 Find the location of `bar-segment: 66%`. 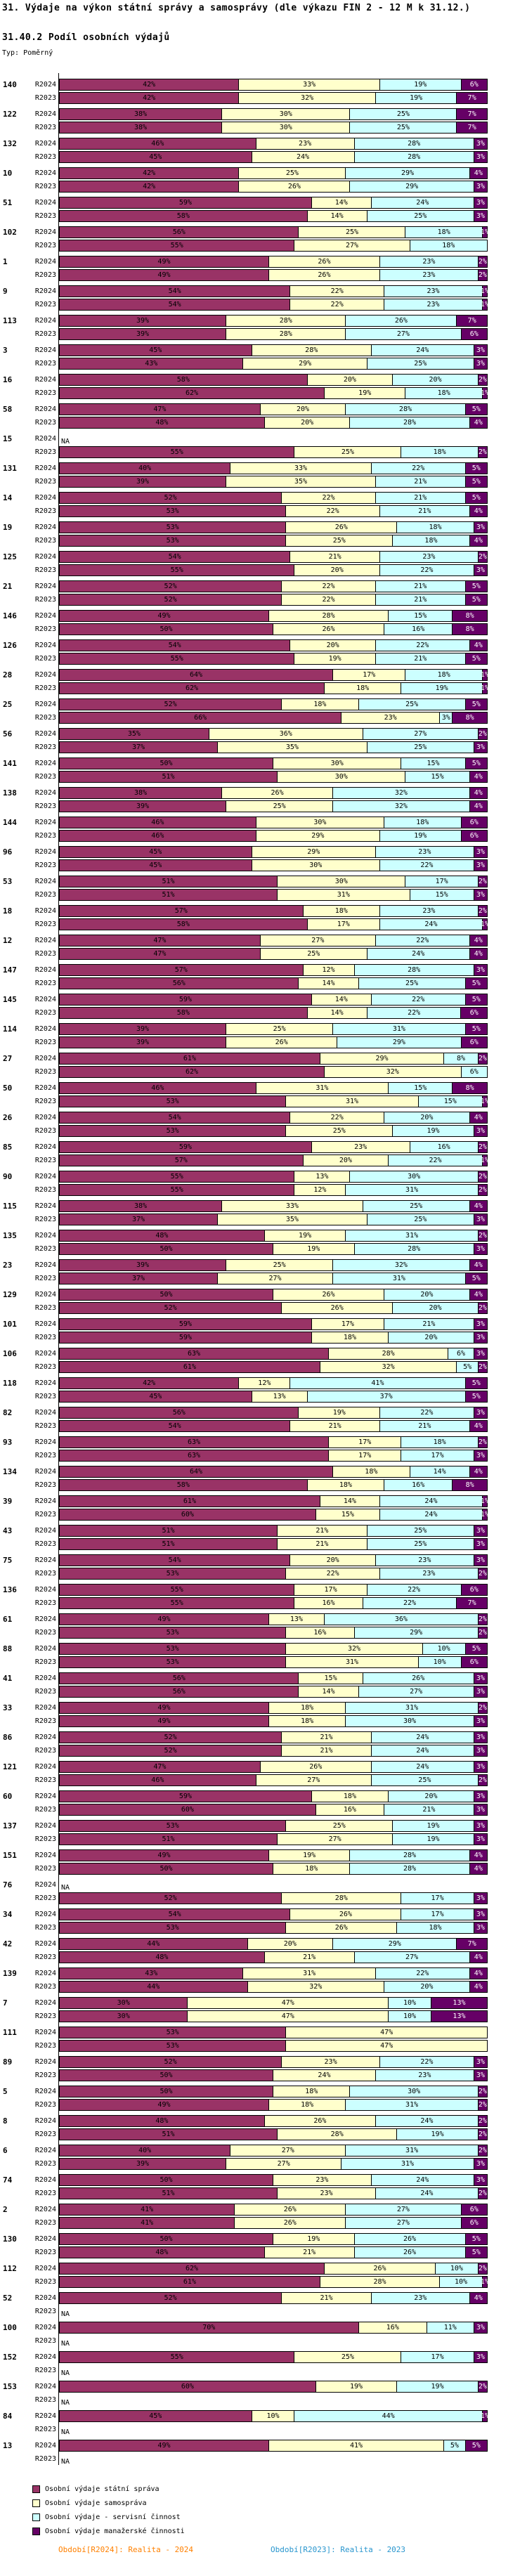

bar-segment: 66% is located at coordinates (201, 718).